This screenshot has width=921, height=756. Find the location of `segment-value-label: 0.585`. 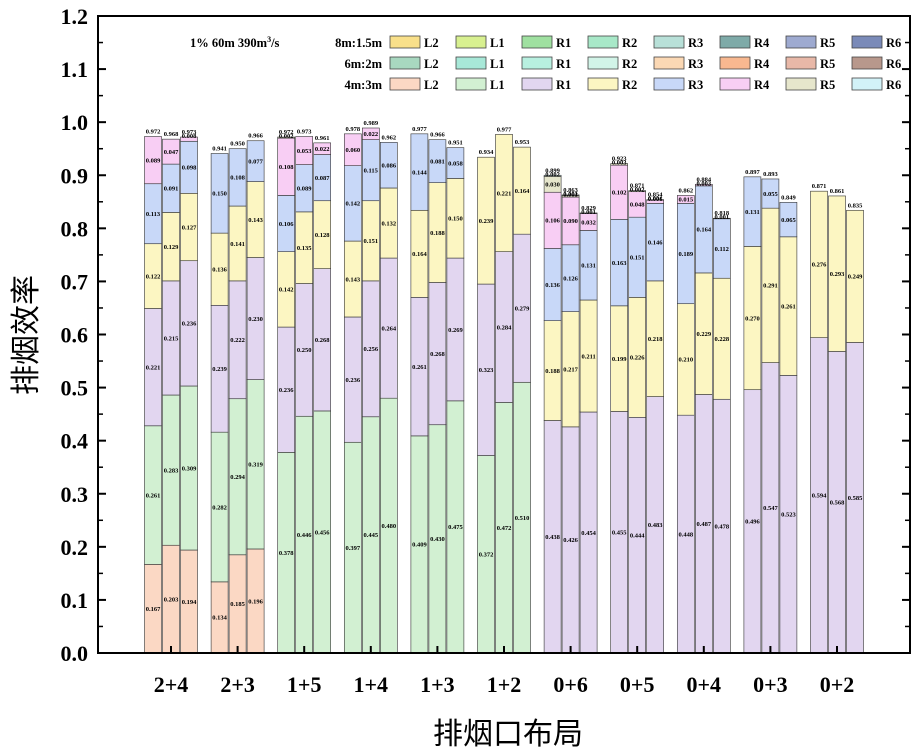

segment-value-label: 0.585 is located at coordinates (855, 498).